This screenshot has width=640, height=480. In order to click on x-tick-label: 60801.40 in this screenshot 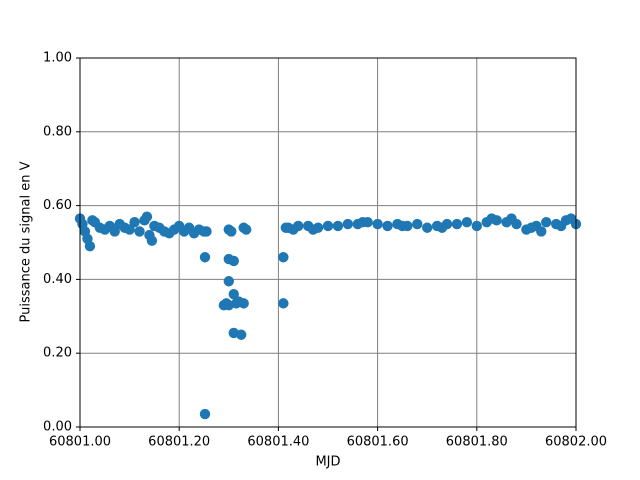, I will do `click(278, 442)`.